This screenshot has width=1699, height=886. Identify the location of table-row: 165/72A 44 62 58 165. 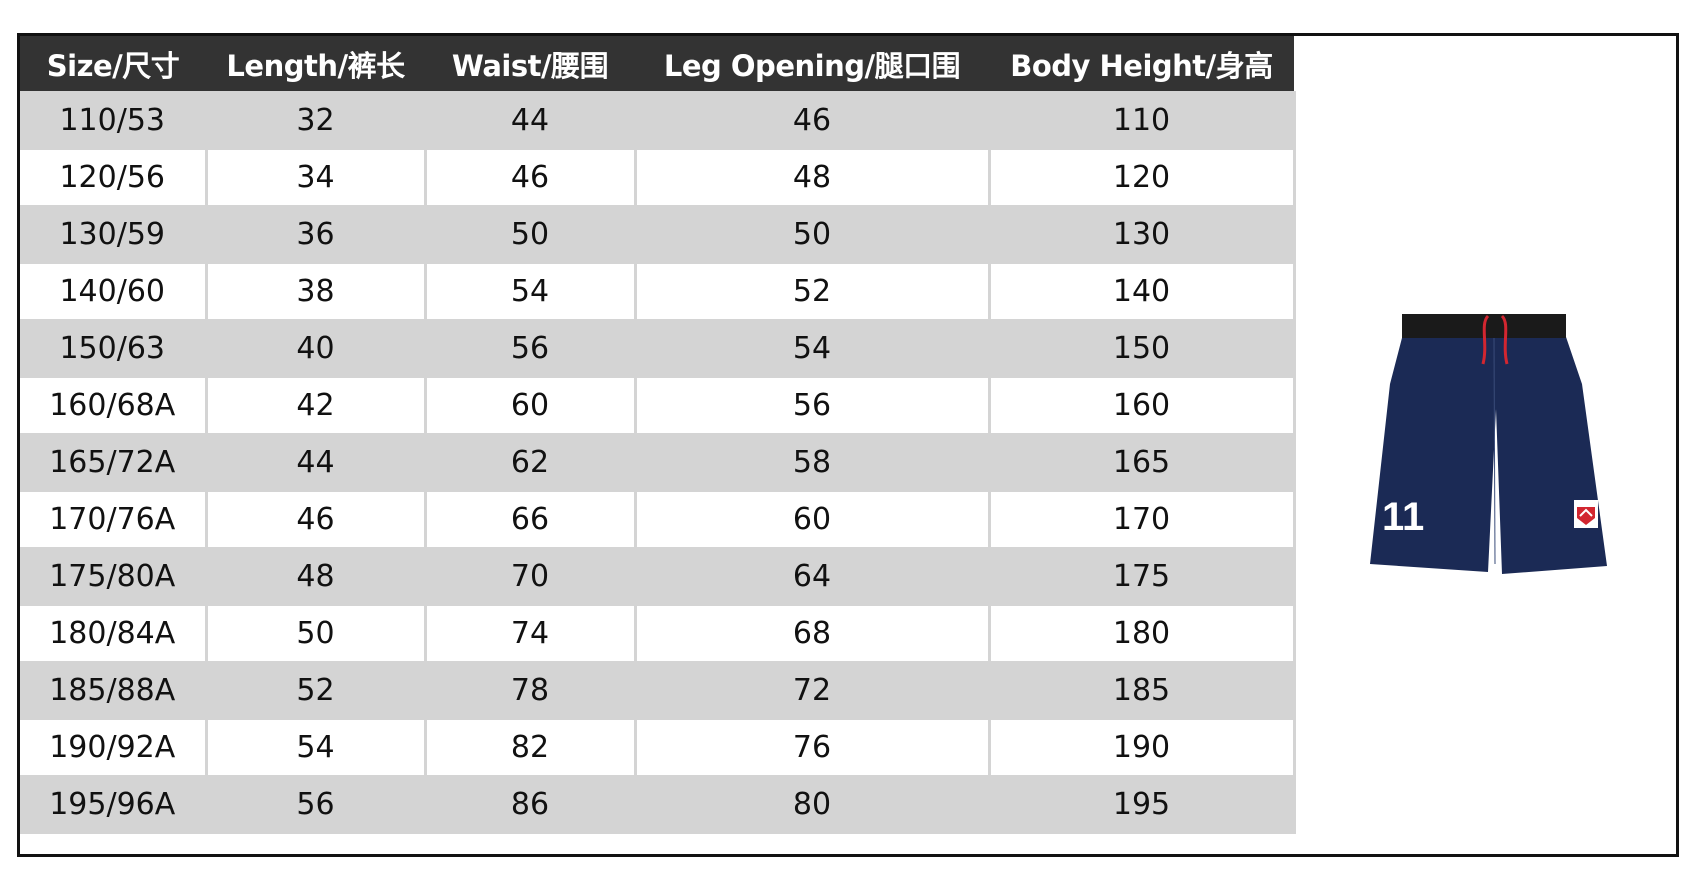
(658, 462).